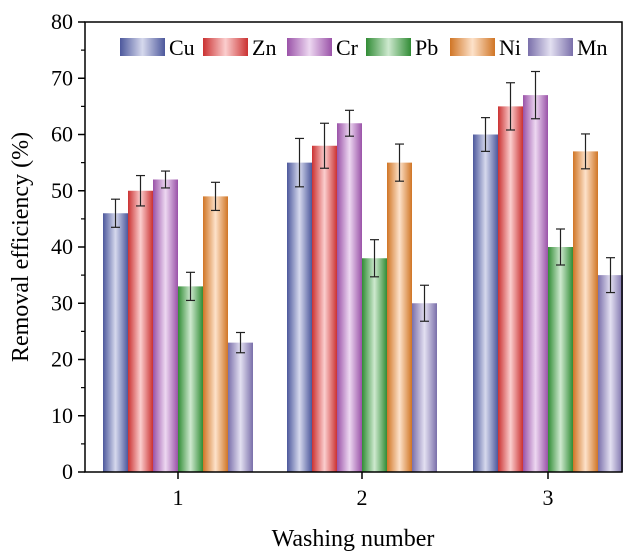  What do you see at coordinates (62, 134) in the screenshot?
I see `y-tick-label: 60` at bounding box center [62, 134].